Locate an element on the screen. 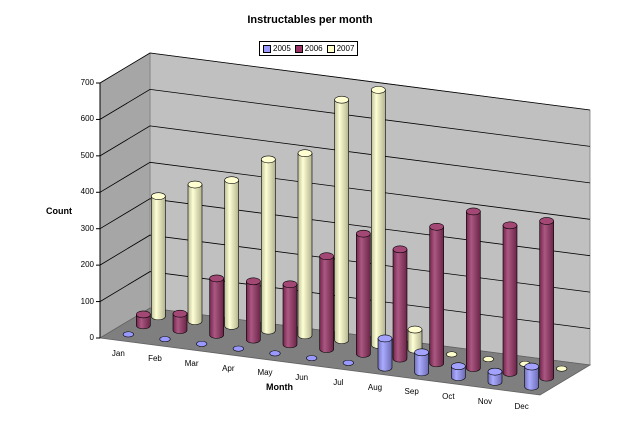 The height and width of the screenshot is (421, 620). y-tick-label: 700 is located at coordinates (87, 82).